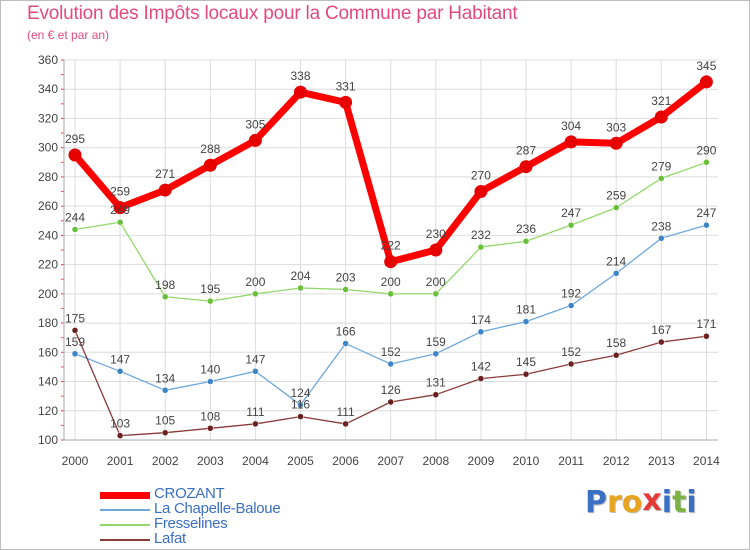 The image size is (750, 550). What do you see at coordinates (120, 461) in the screenshot?
I see `x-tick-label: 2001` at bounding box center [120, 461].